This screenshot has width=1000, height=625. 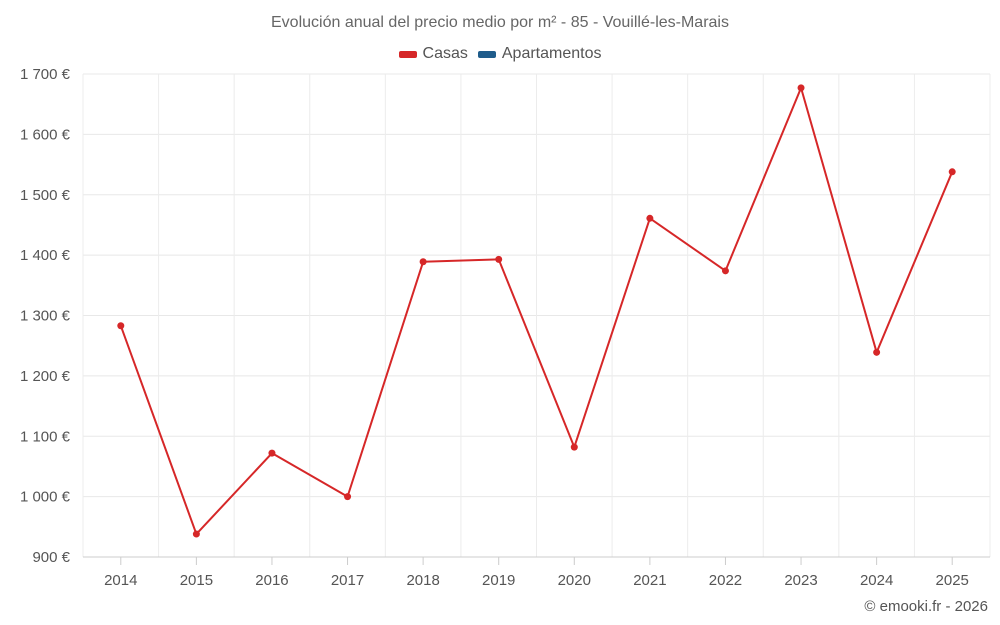 I want to click on x-tick-label: 2020, so click(x=574, y=580).